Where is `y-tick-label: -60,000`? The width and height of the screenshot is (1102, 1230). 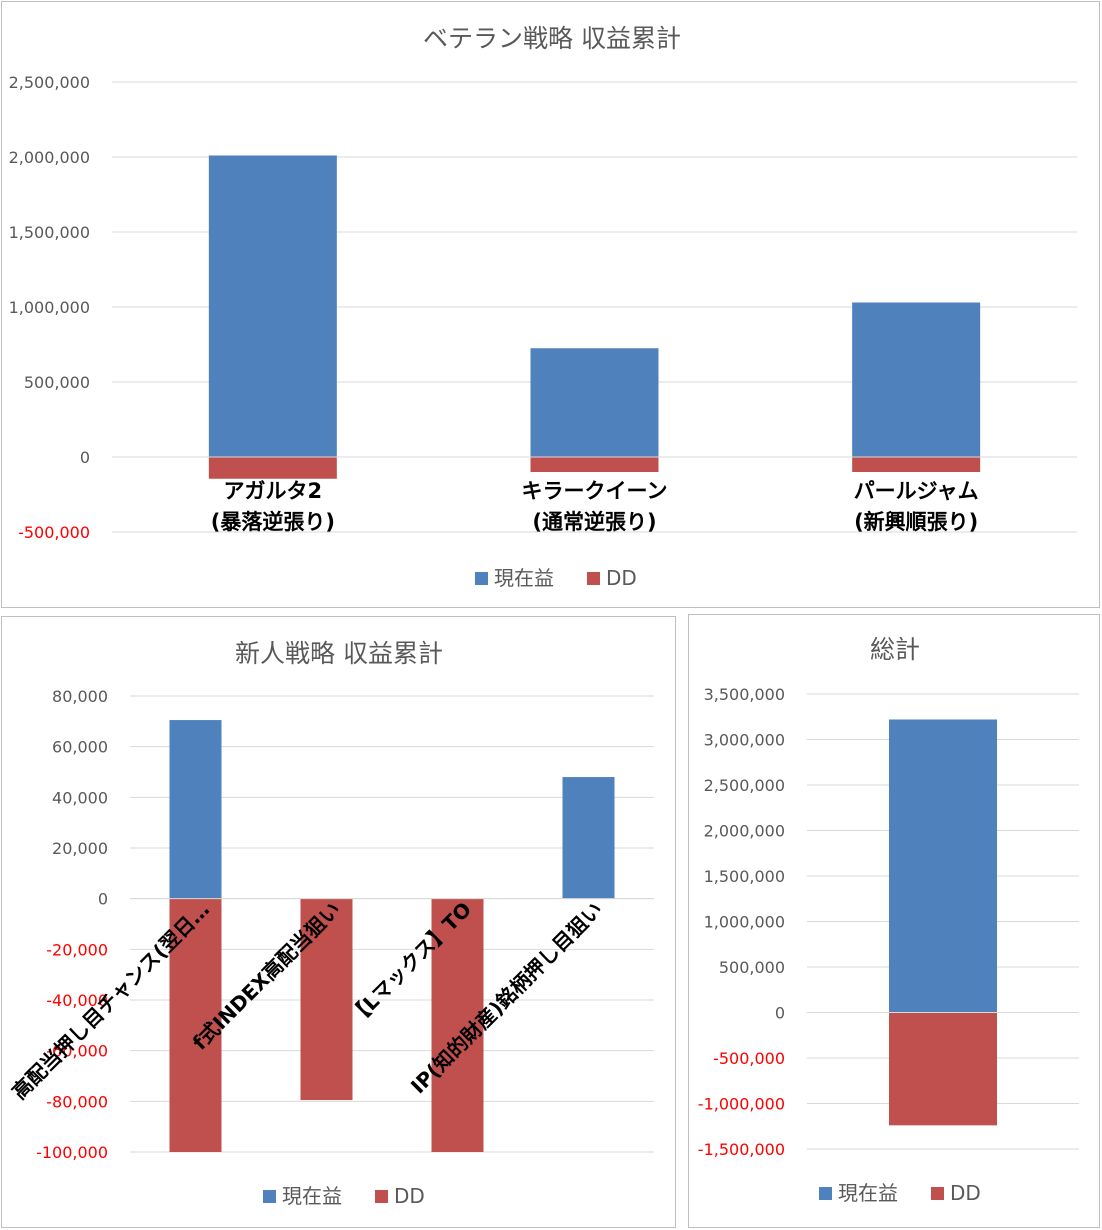 y-tick-label: -60,000 is located at coordinates (77, 1051).